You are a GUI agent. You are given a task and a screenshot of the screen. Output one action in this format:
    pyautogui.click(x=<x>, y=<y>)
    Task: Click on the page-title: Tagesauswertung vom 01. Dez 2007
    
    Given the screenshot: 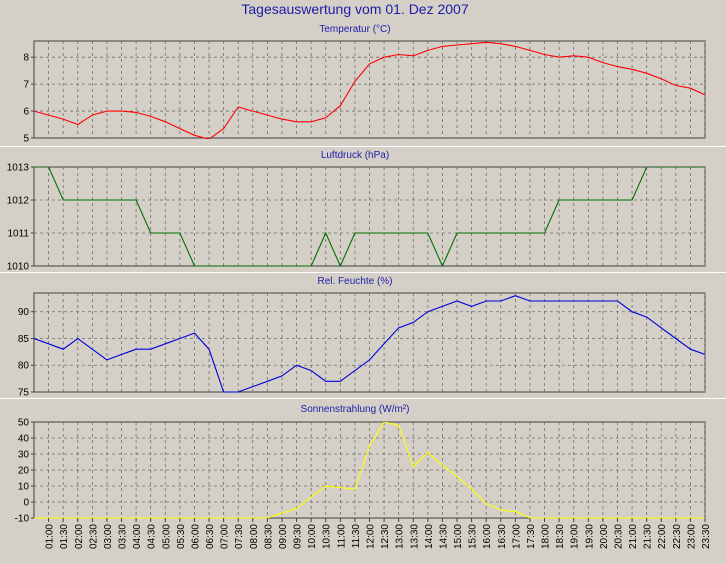 What is the action you would take?
    pyautogui.click(x=354, y=9)
    